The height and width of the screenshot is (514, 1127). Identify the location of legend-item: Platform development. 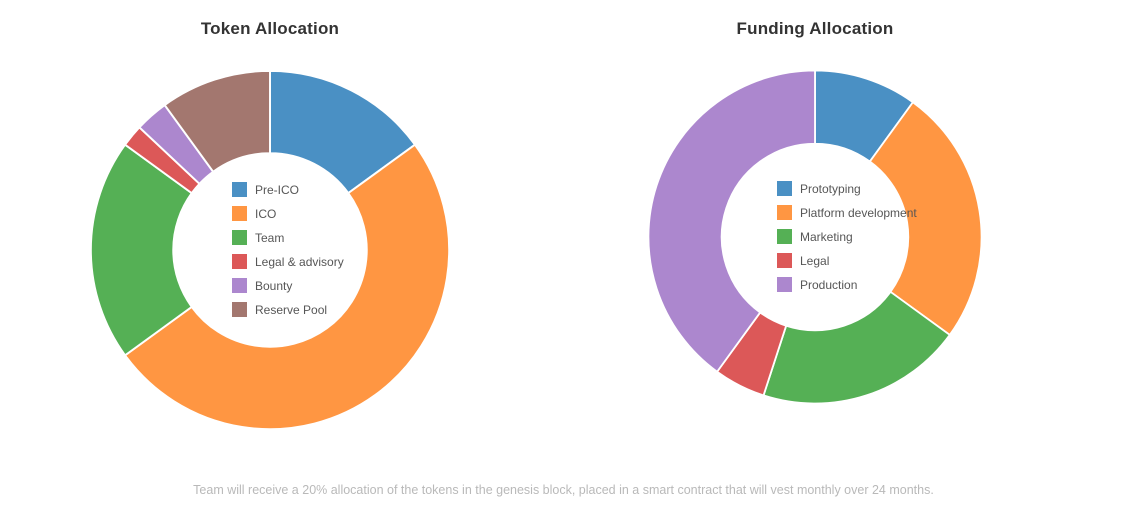
(847, 213).